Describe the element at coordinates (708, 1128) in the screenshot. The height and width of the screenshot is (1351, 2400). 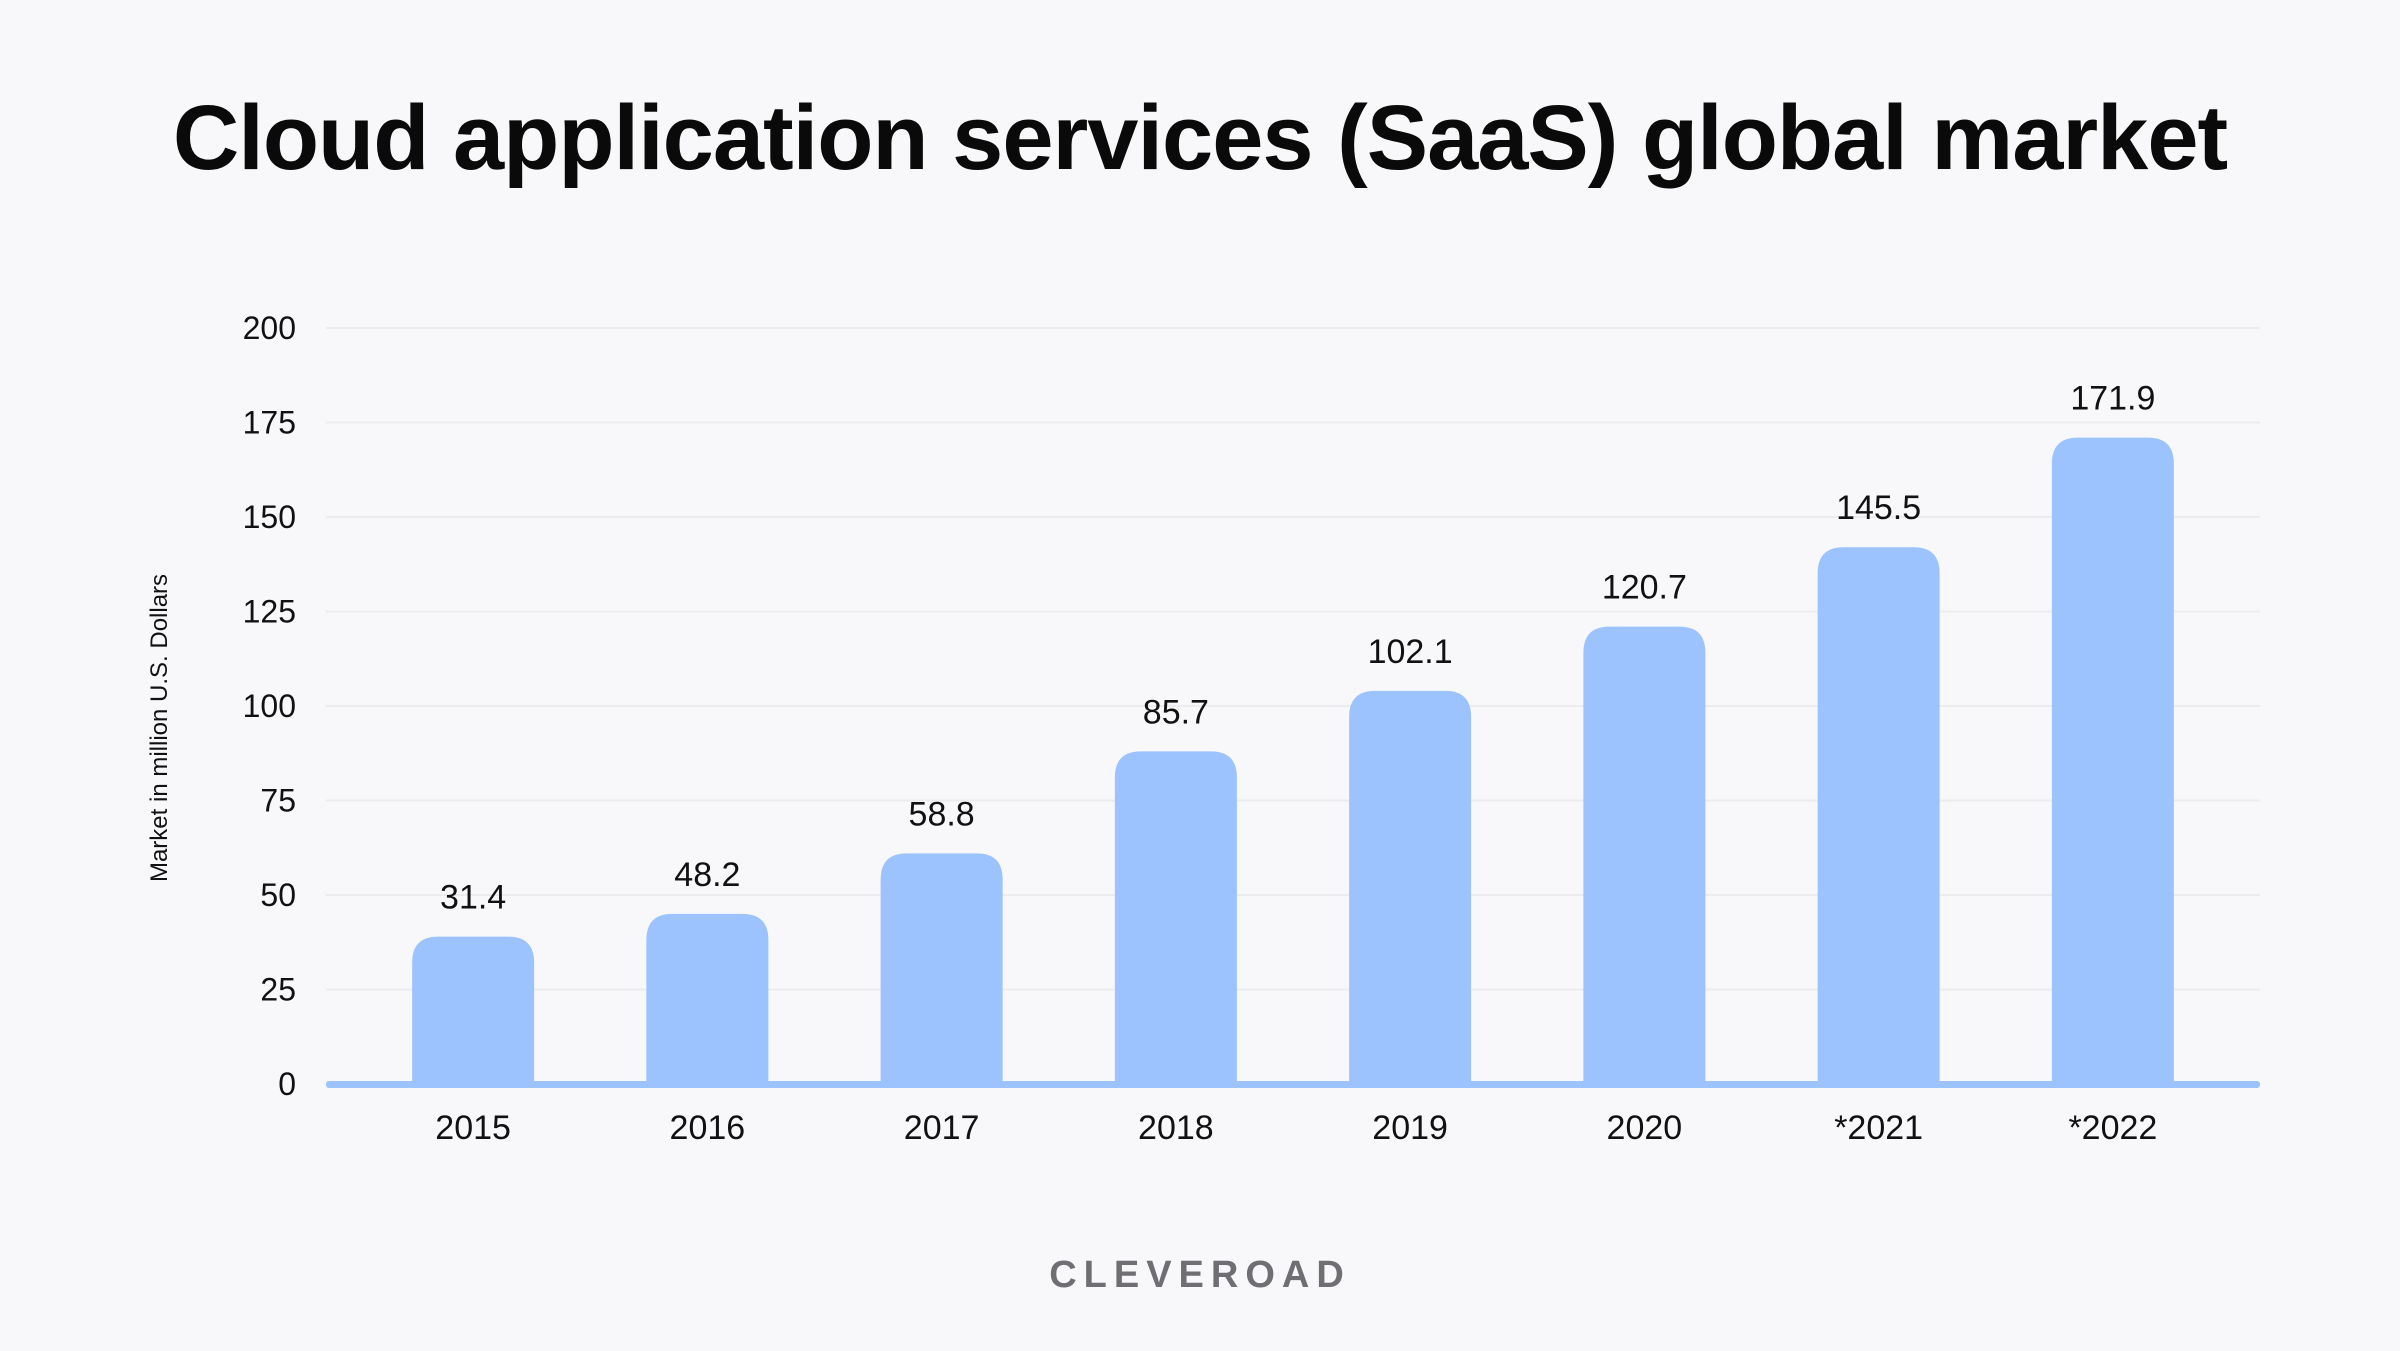
I see `x-tick-label: 2016` at that location.